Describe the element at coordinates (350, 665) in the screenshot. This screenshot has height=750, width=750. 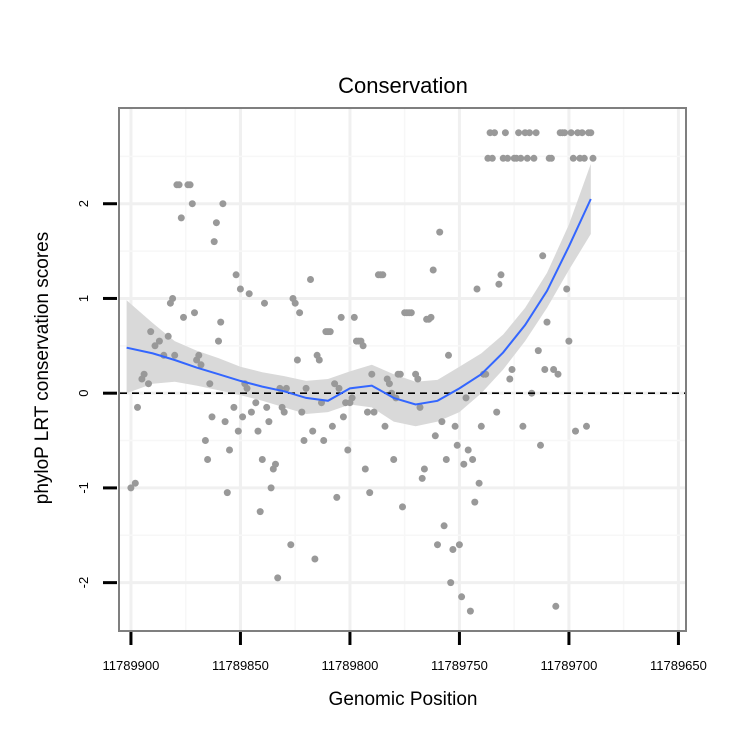
I see `x-tick-label-2: 11789800` at that location.